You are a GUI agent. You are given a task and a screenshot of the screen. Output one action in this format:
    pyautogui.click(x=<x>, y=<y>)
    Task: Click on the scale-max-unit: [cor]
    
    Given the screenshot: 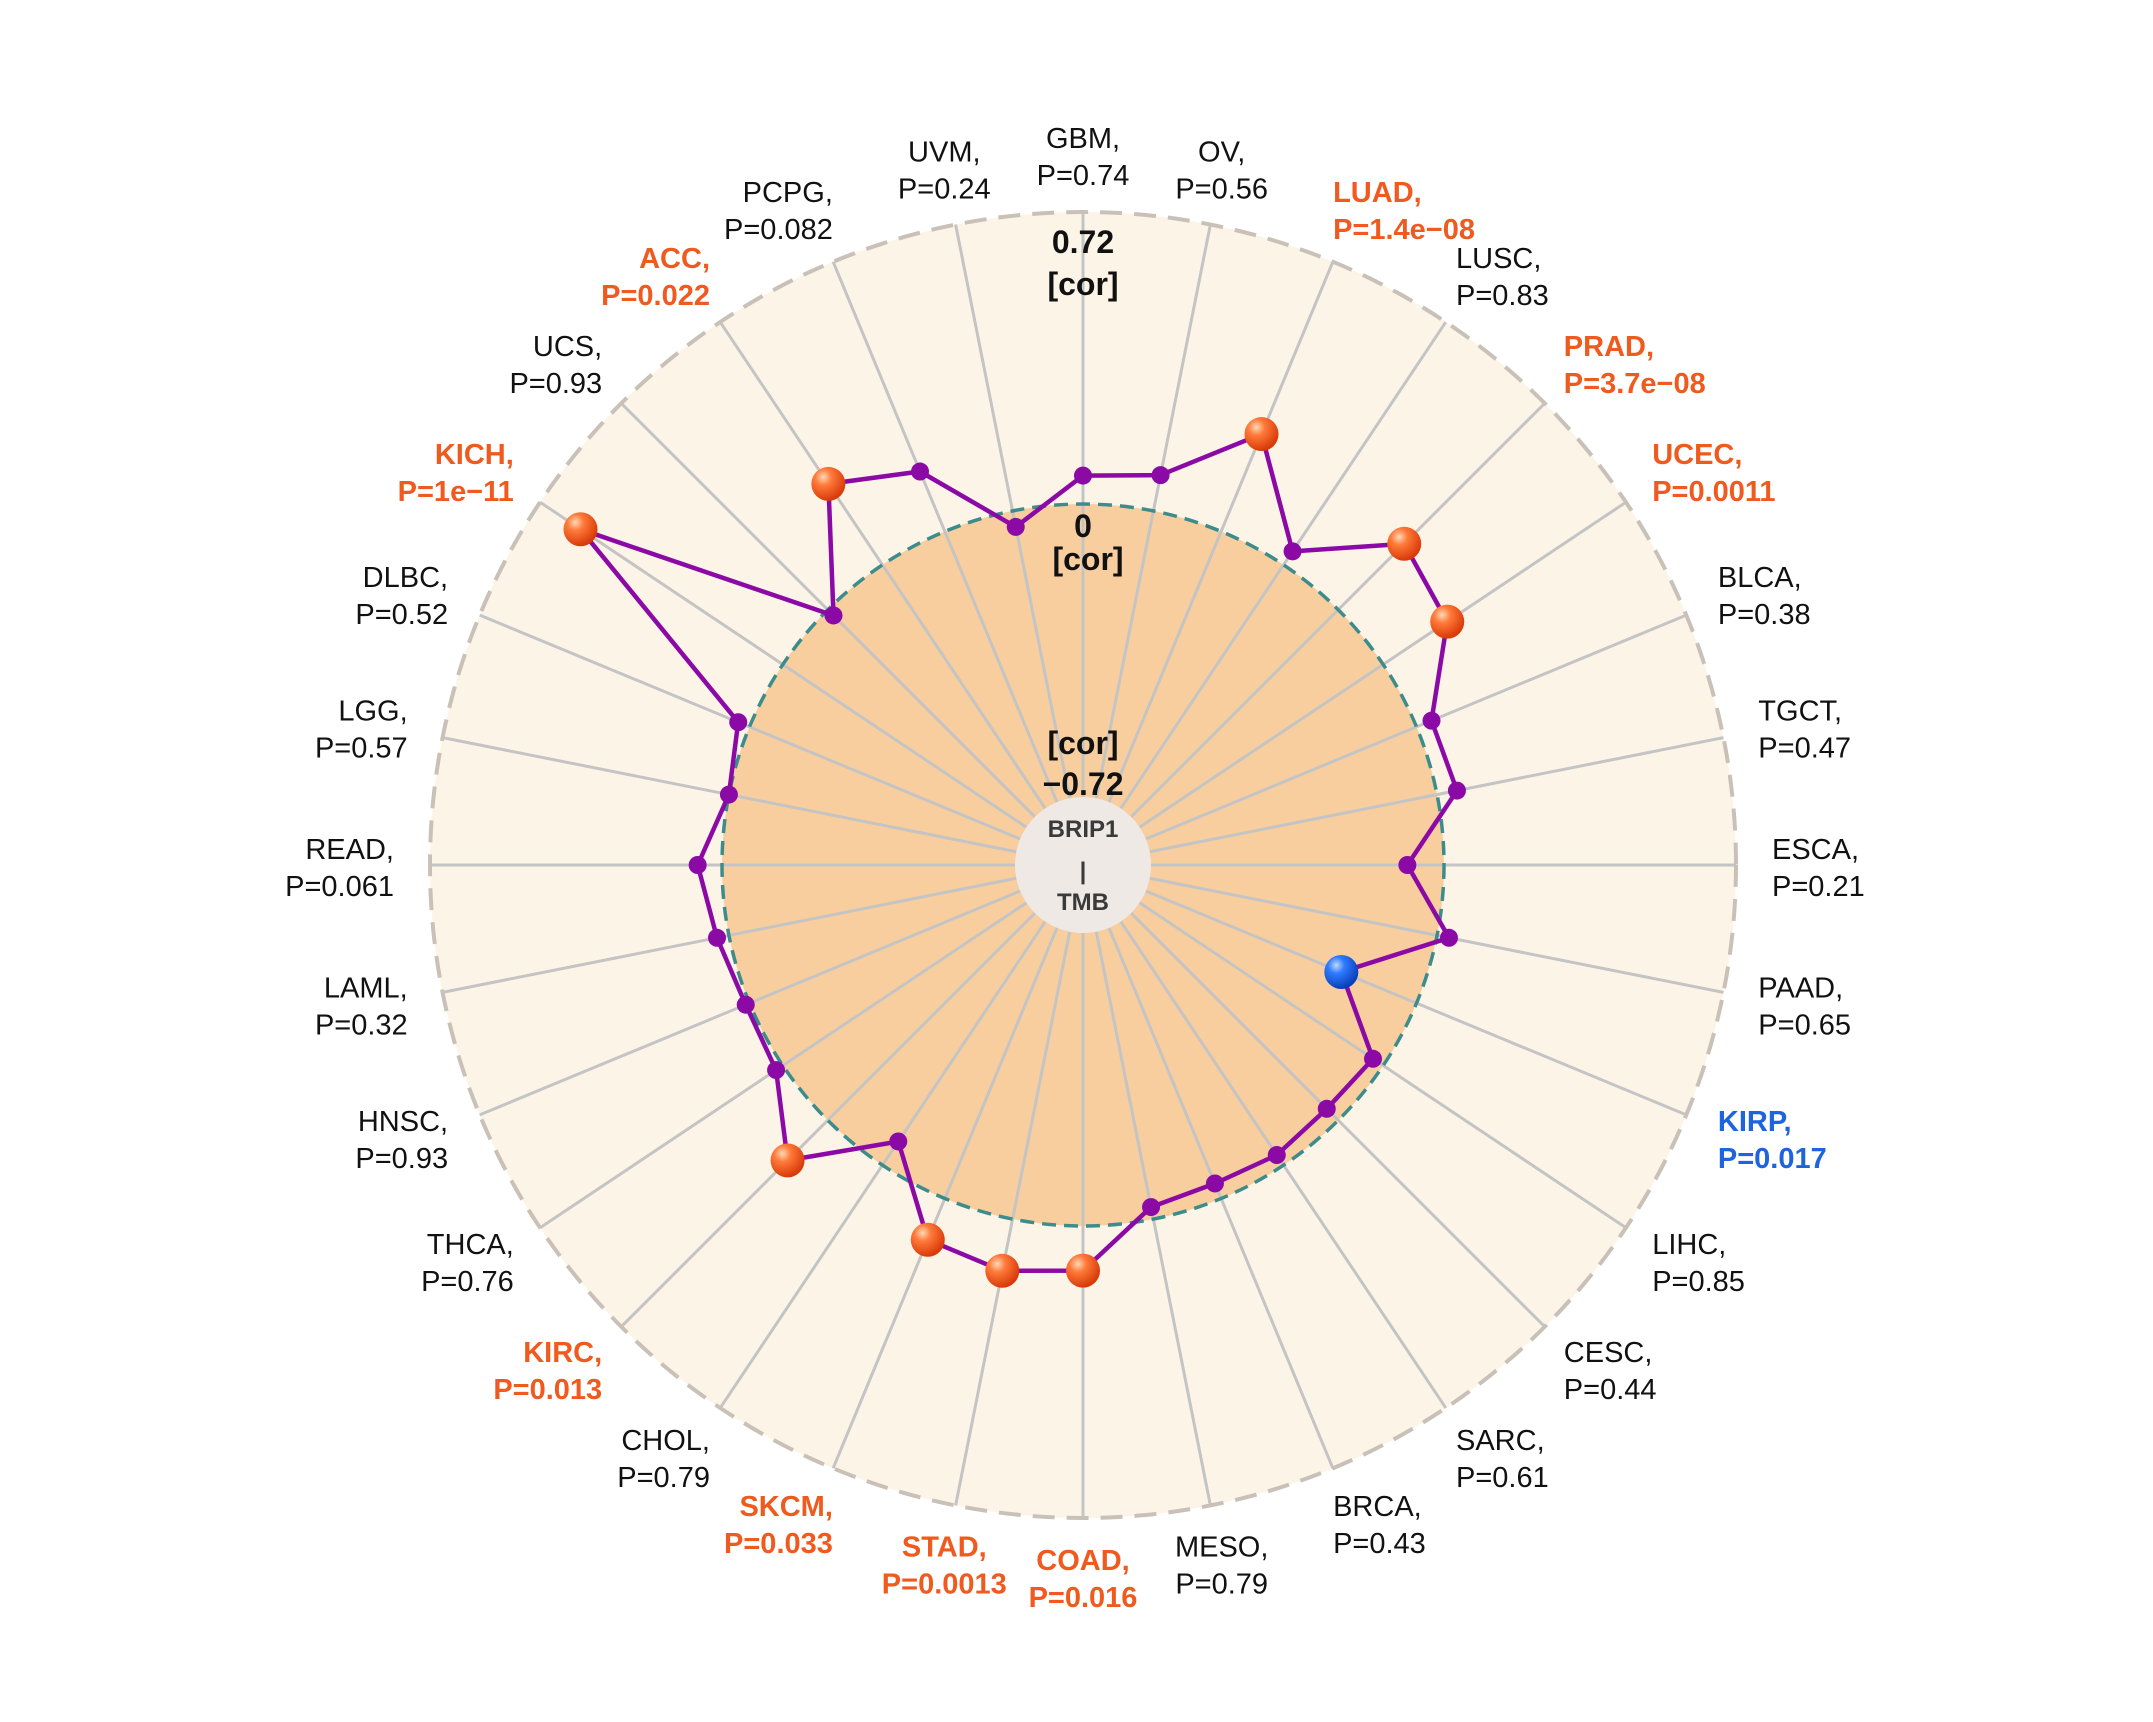 What is the action you would take?
    pyautogui.click(x=1082, y=284)
    